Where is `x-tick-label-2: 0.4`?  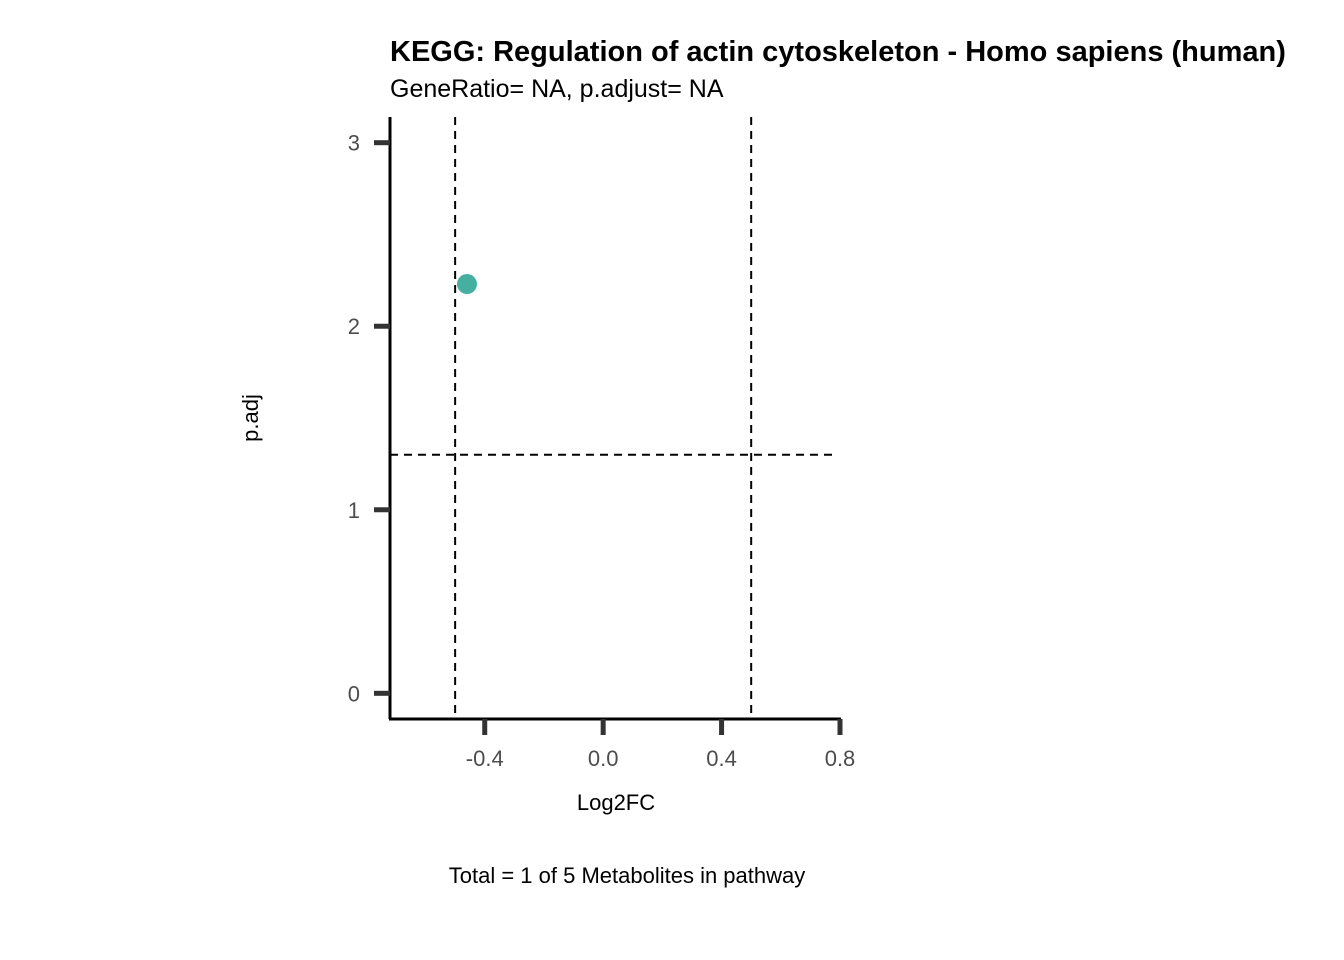
x-tick-label-2: 0.4 is located at coordinates (721, 758).